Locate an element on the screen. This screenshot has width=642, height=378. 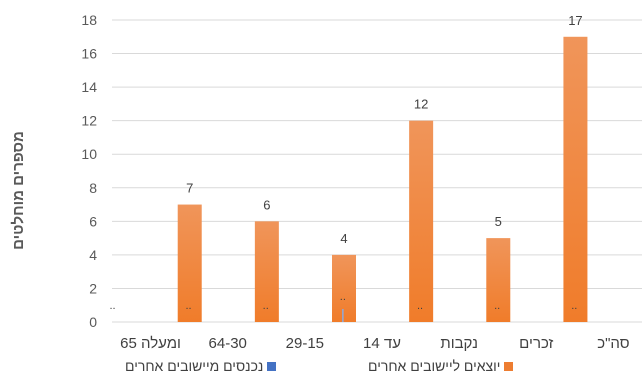
legend-item-incoming: נכנסים מיישובים אחרים is located at coordinates (201, 366).